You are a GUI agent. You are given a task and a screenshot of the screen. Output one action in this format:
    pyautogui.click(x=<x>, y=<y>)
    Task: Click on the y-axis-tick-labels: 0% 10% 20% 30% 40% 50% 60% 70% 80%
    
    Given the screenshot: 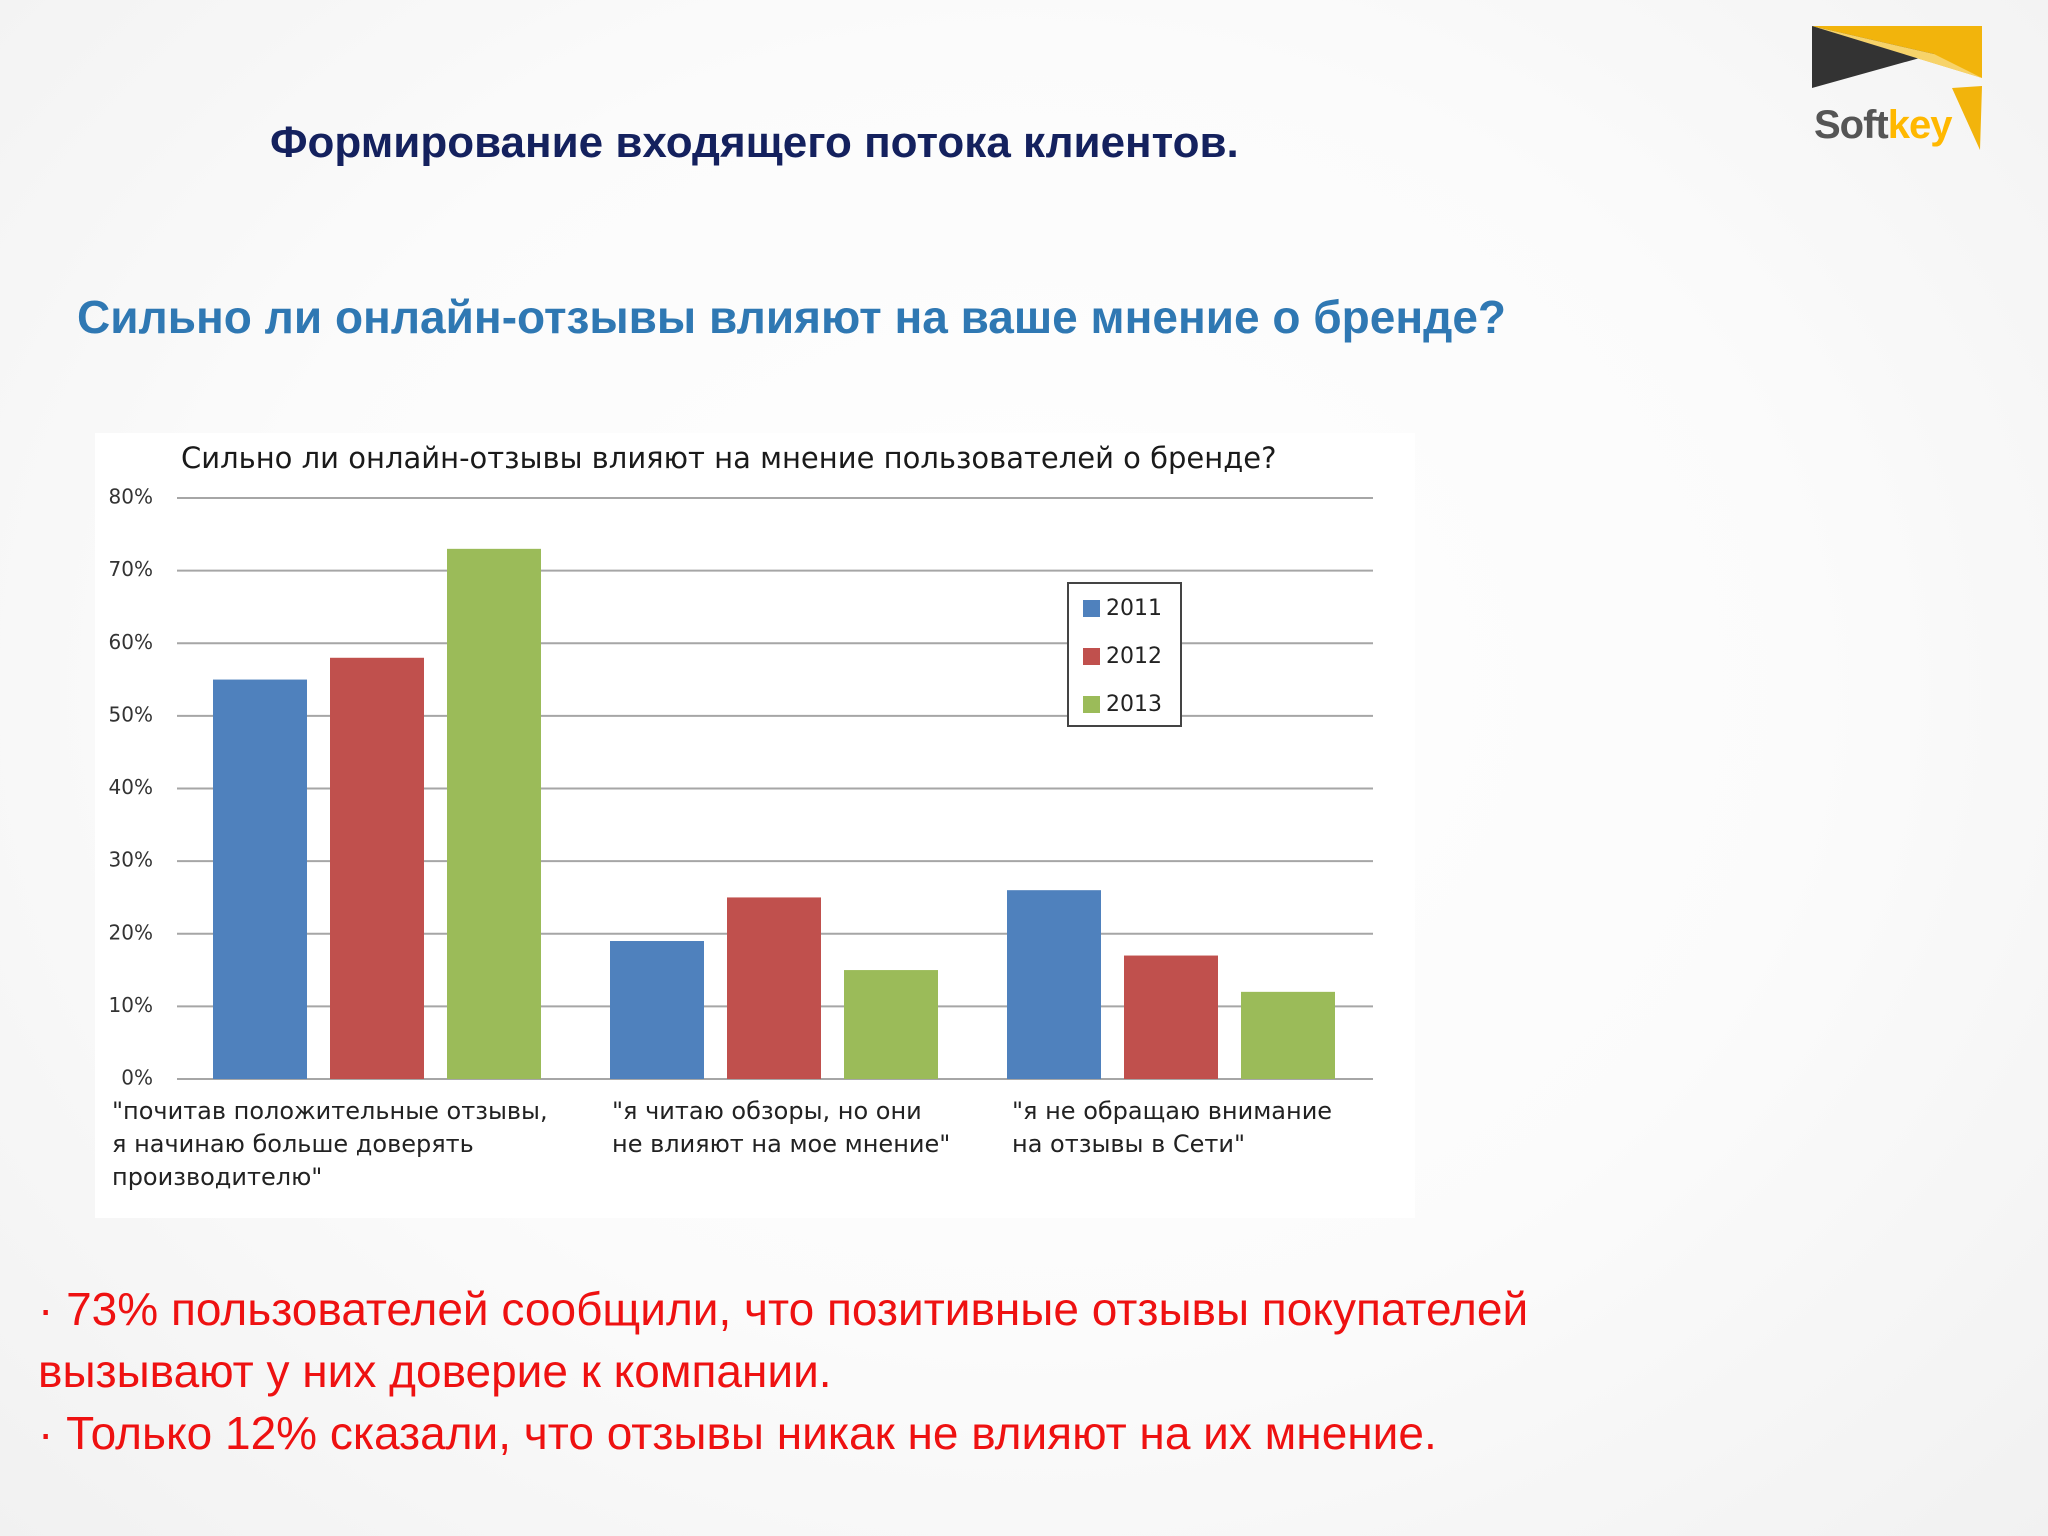 What is the action you would take?
    pyautogui.click(x=131, y=787)
    